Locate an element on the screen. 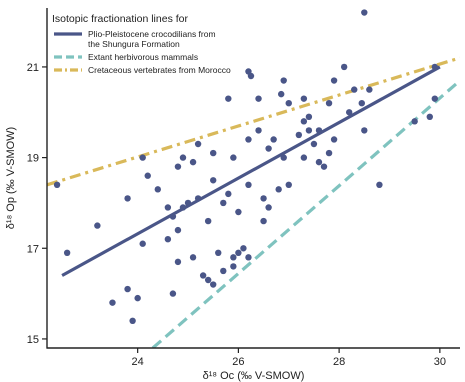 This screenshot has height=382, width=465. legend-label-3: Cretaceous vertebrates from Morocco is located at coordinates (159, 70).